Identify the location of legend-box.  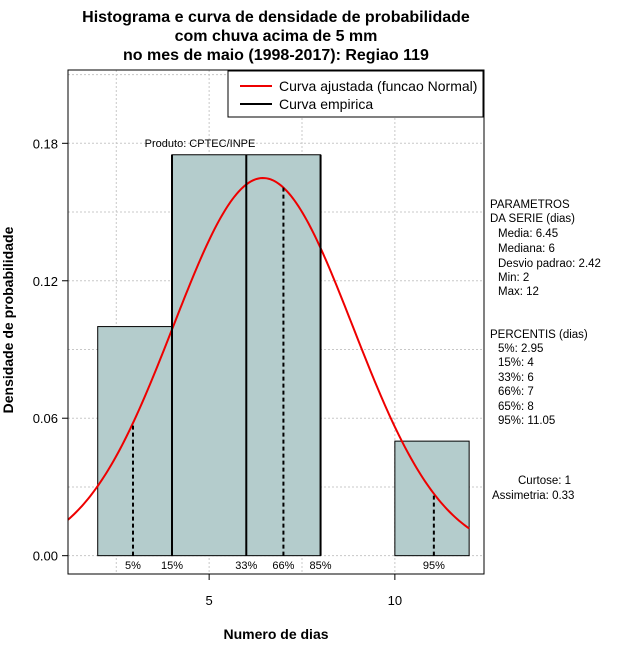
(355, 94).